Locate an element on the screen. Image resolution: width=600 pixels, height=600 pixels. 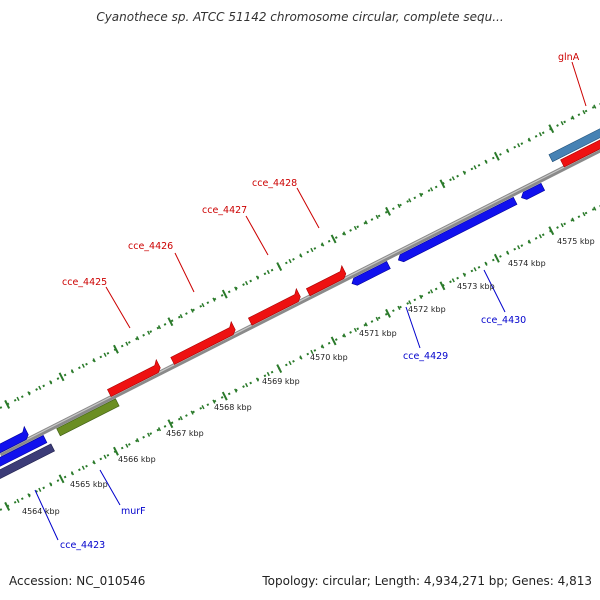
gene-label-cce_4423: cce_4423 is located at coordinates (82, 545).